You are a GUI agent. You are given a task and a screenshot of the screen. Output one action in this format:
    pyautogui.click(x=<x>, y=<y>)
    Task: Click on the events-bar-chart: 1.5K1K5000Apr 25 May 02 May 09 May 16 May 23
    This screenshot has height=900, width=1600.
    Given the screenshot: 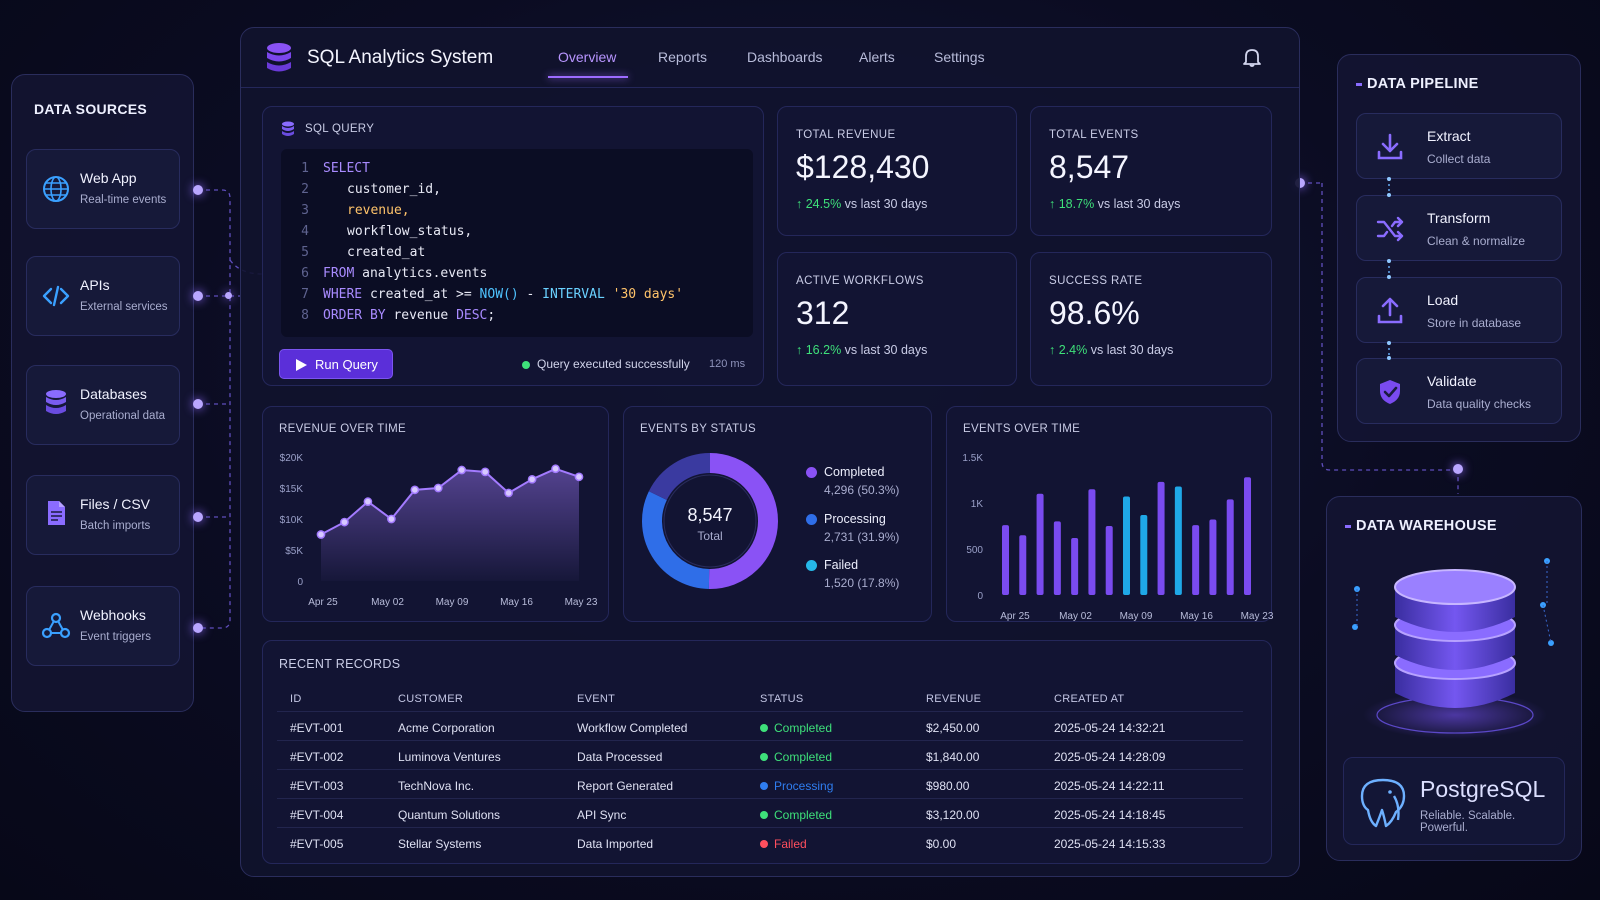 What is the action you would take?
    pyautogui.click(x=1110, y=531)
    